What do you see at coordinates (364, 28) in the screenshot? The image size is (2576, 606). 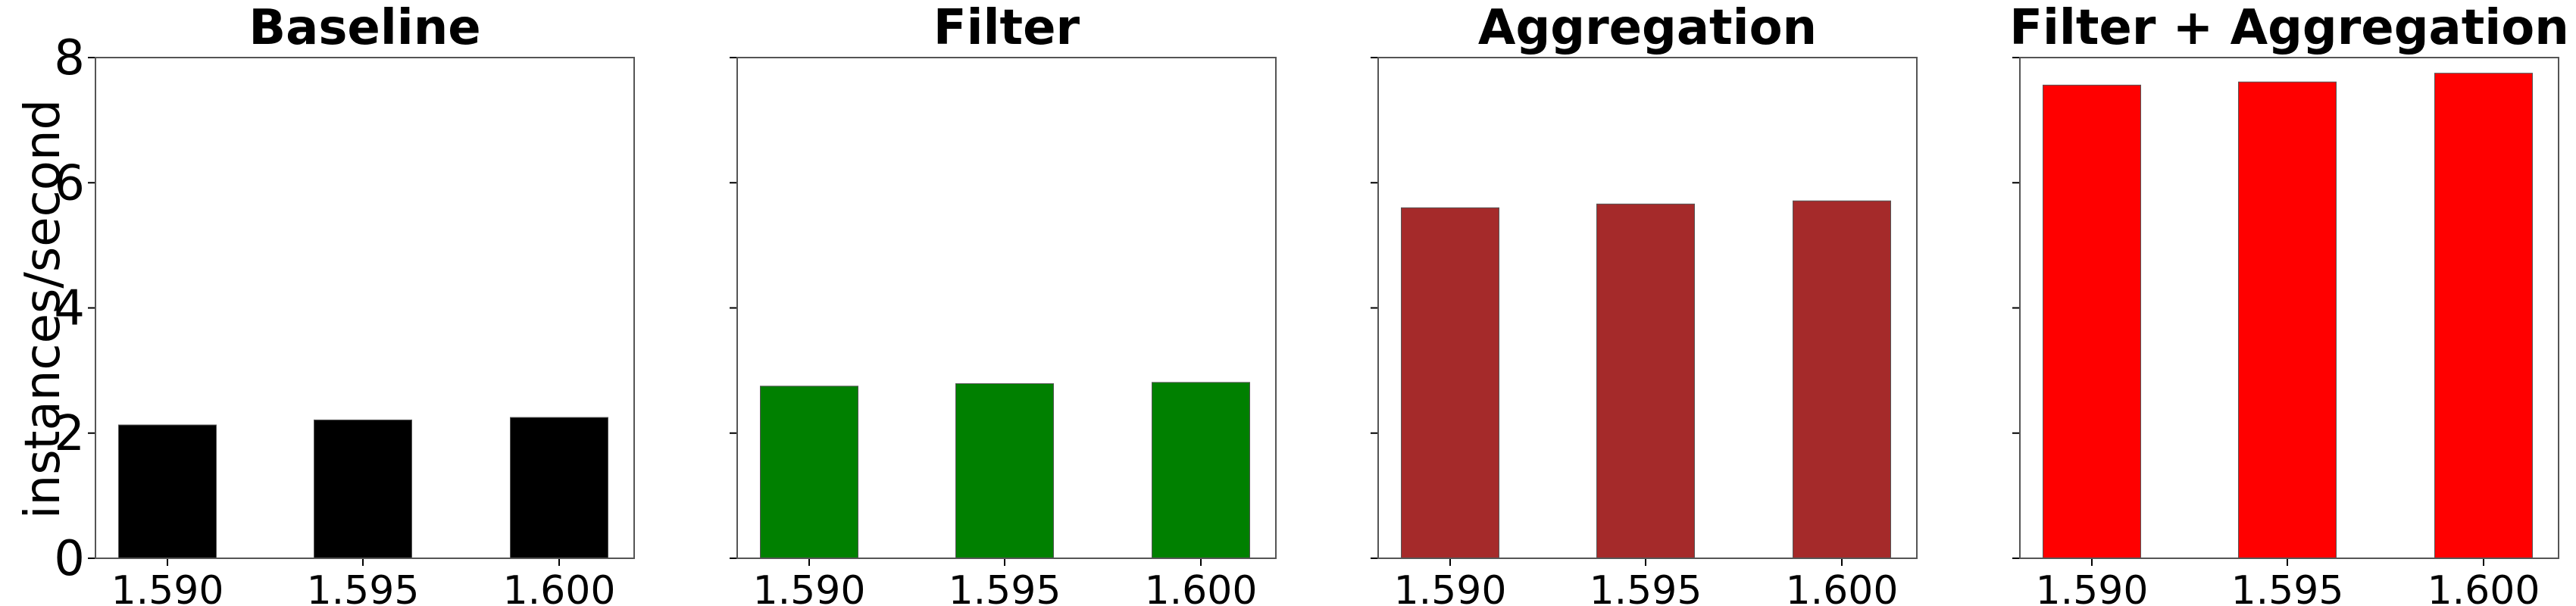 I see `panel-title: Baseline` at bounding box center [364, 28].